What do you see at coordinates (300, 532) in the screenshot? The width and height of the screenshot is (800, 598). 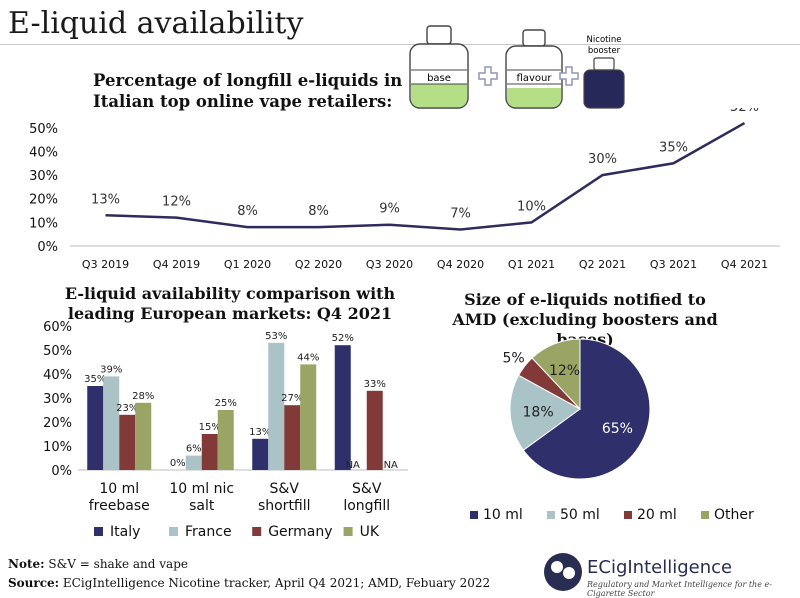 I see `legend-label: Germany` at bounding box center [300, 532].